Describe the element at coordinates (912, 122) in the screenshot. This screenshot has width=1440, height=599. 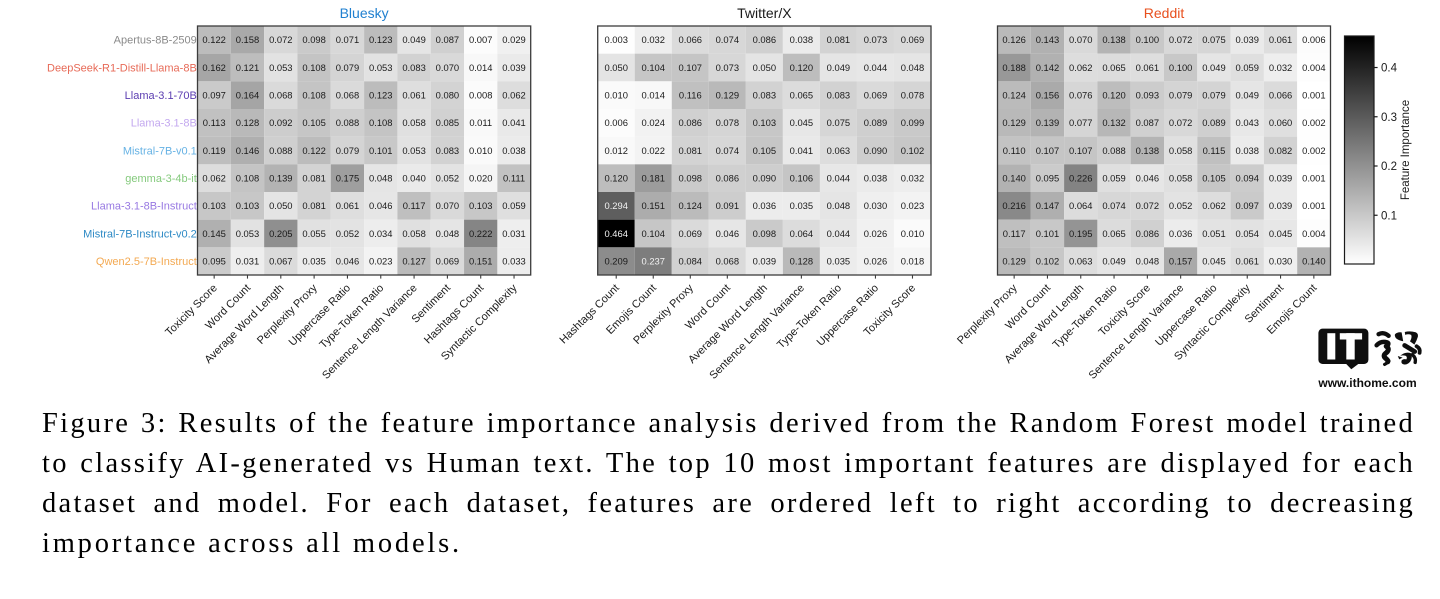
I see `svg-text: 0.099` at that location.